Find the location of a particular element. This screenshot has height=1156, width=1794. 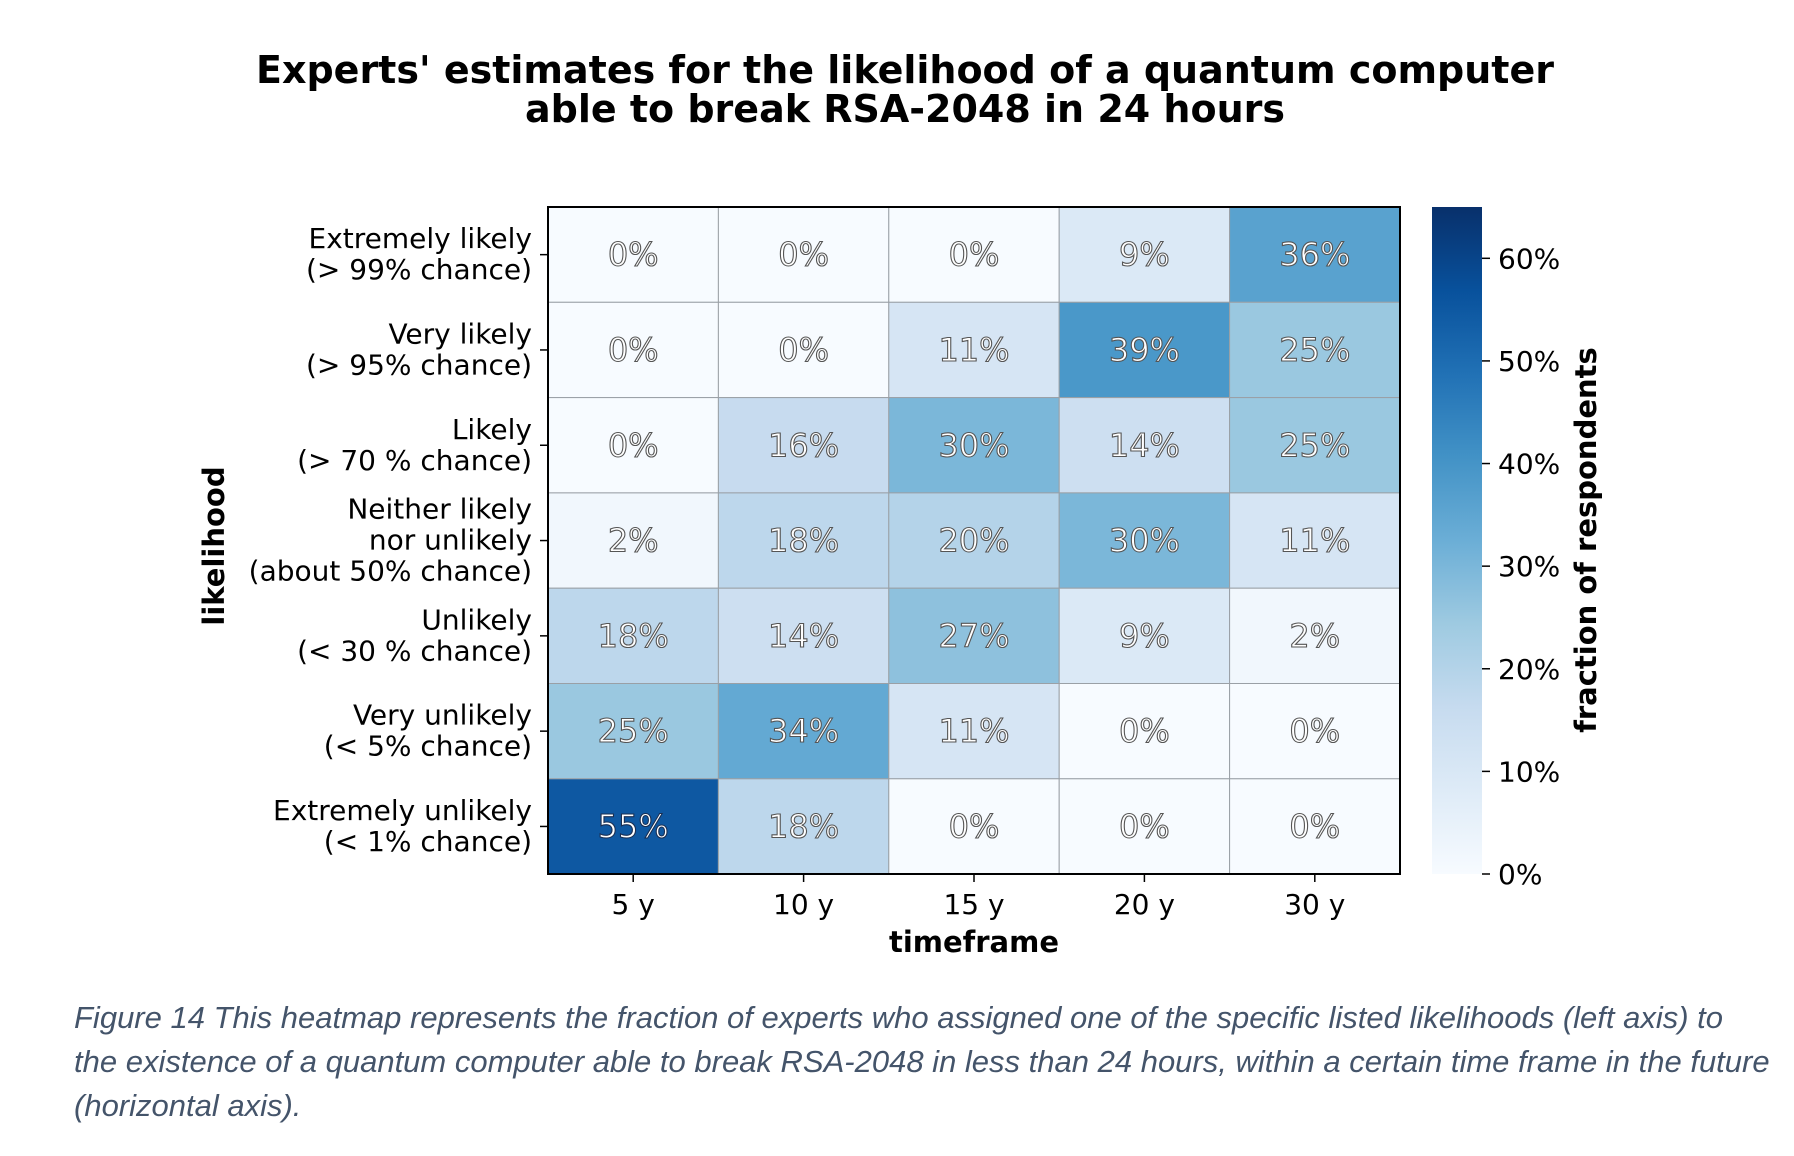

y-tick-label: (> 70 % chance) is located at coordinates (414, 460).